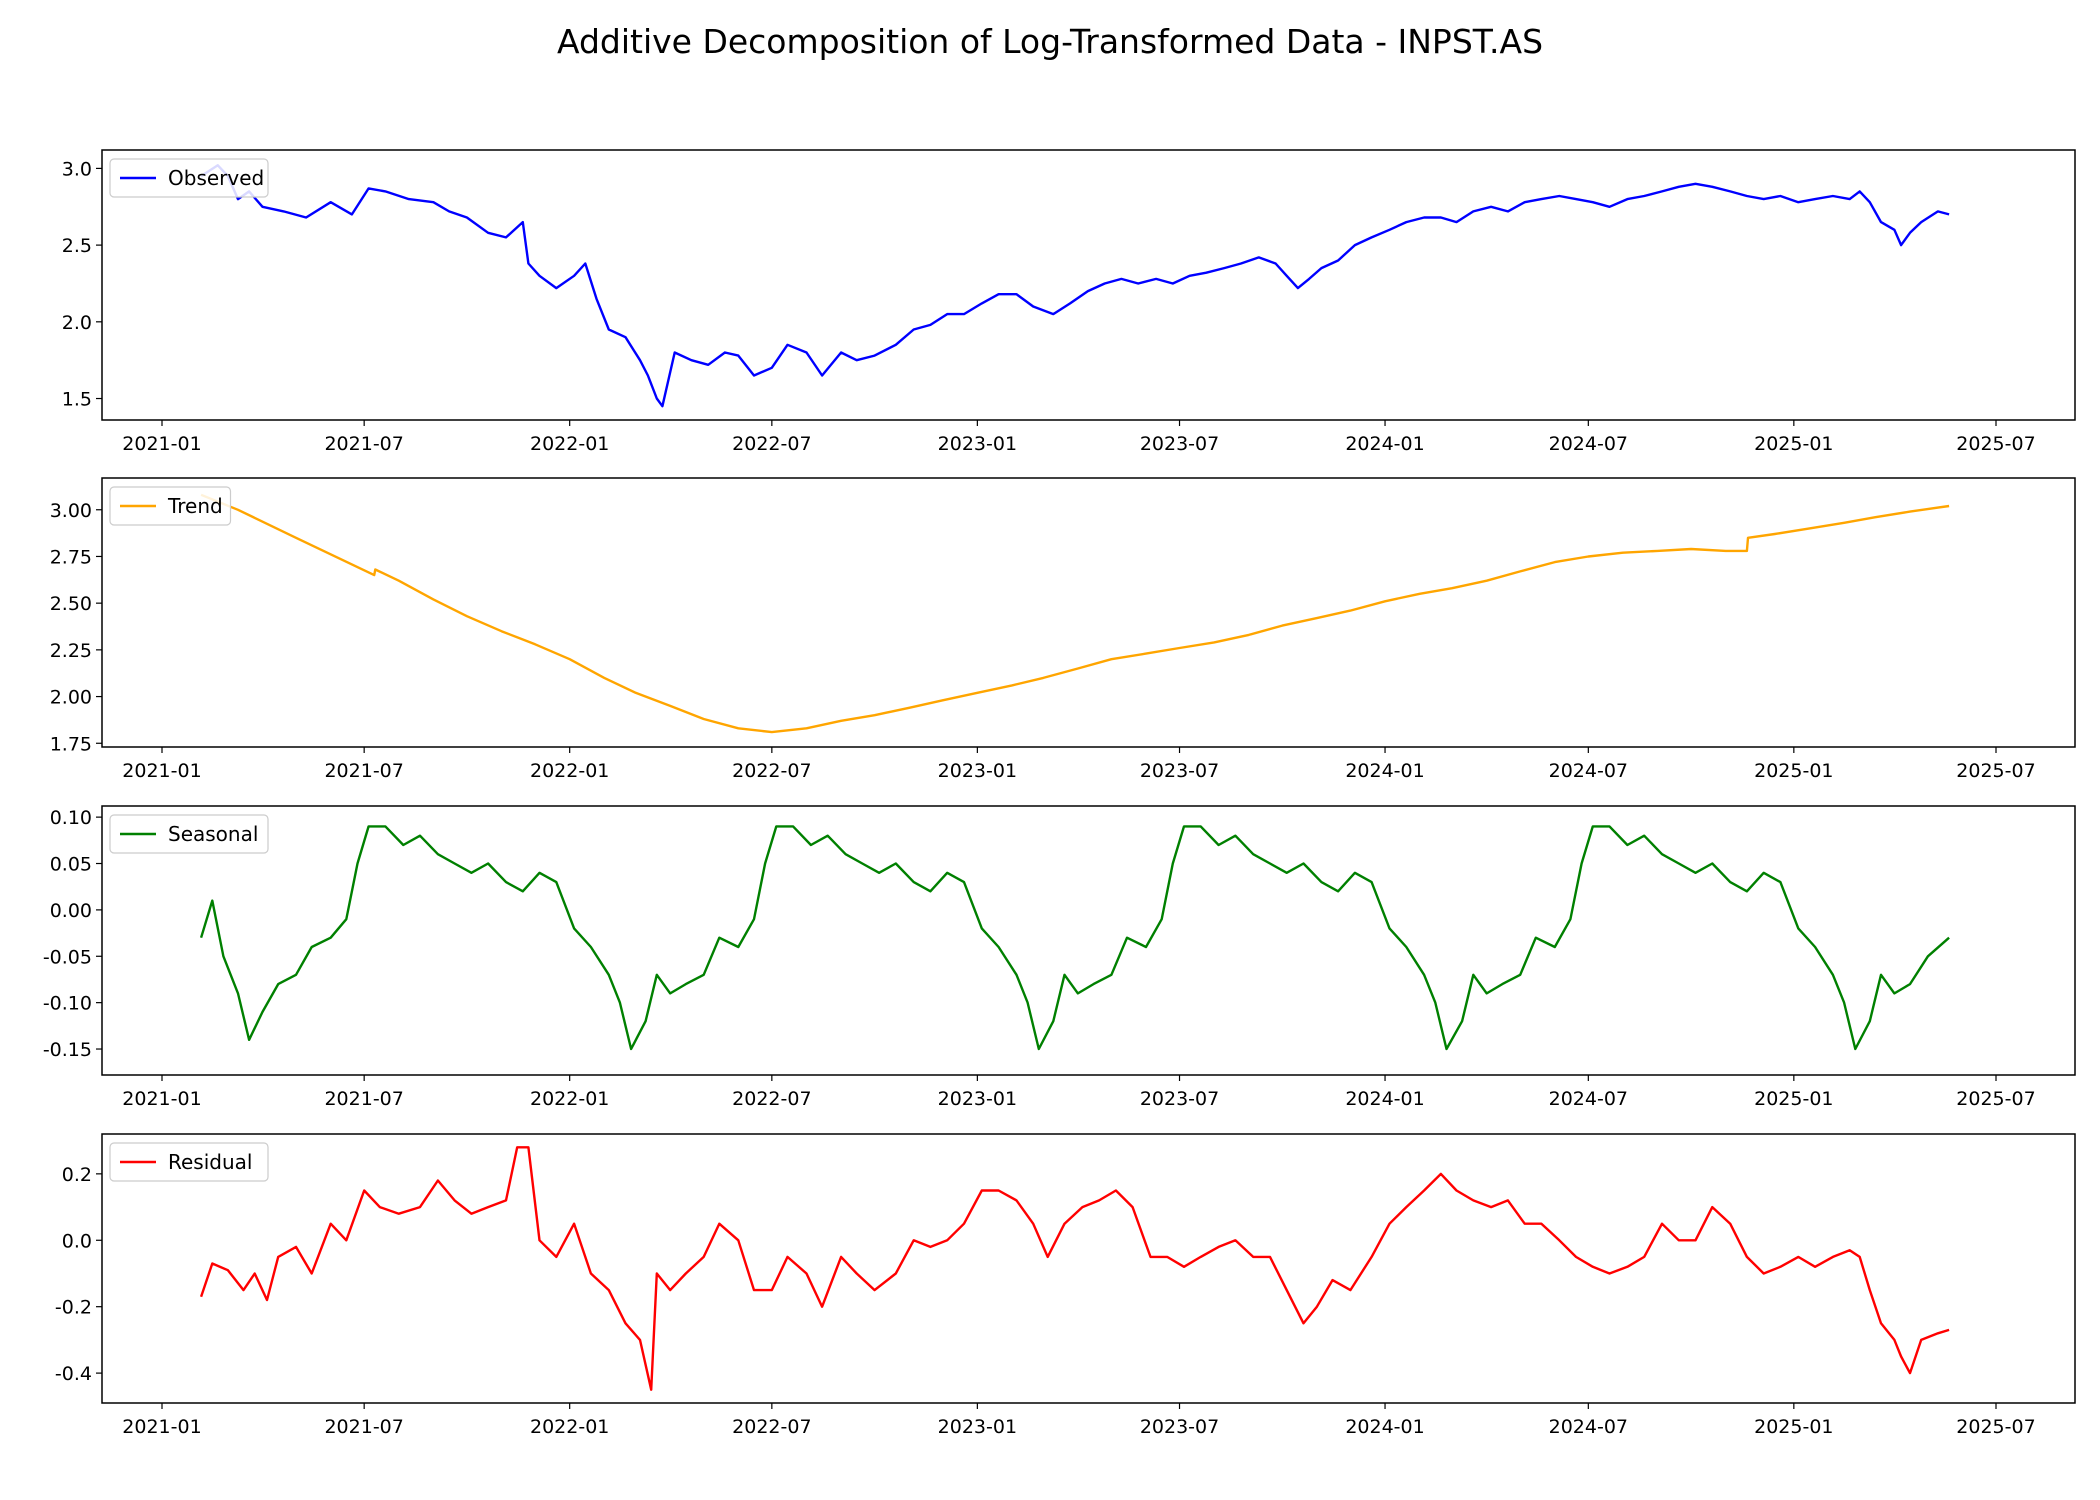 Image resolution: width=2100 pixels, height=1500 pixels. Describe the element at coordinates (1074, 938) in the screenshot. I see `seasonal-series-line` at that location.